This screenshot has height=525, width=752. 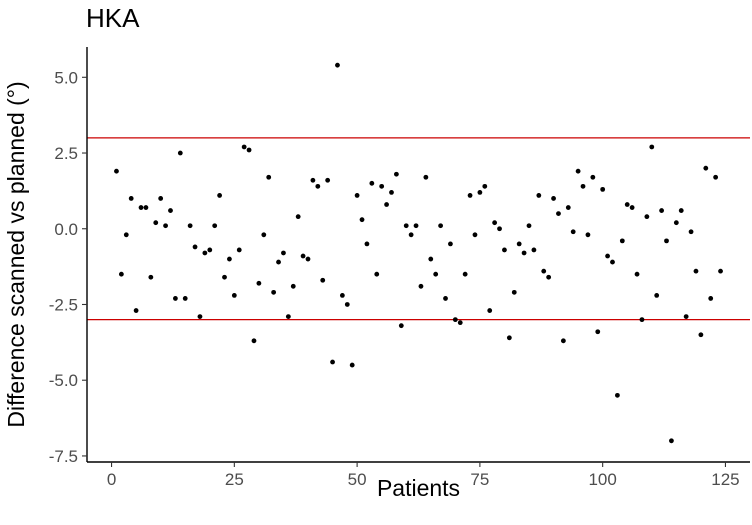 I want to click on x-tick-label: 125, so click(x=725, y=479).